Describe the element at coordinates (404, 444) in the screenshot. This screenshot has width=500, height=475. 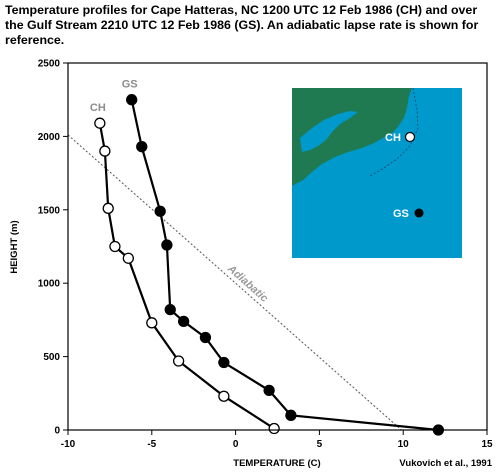
I see `x-tick-label: 10` at that location.